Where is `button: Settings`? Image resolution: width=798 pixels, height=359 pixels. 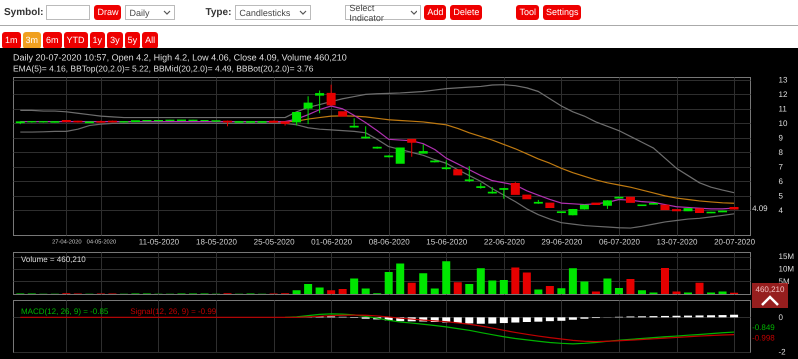 button: Settings is located at coordinates (562, 12).